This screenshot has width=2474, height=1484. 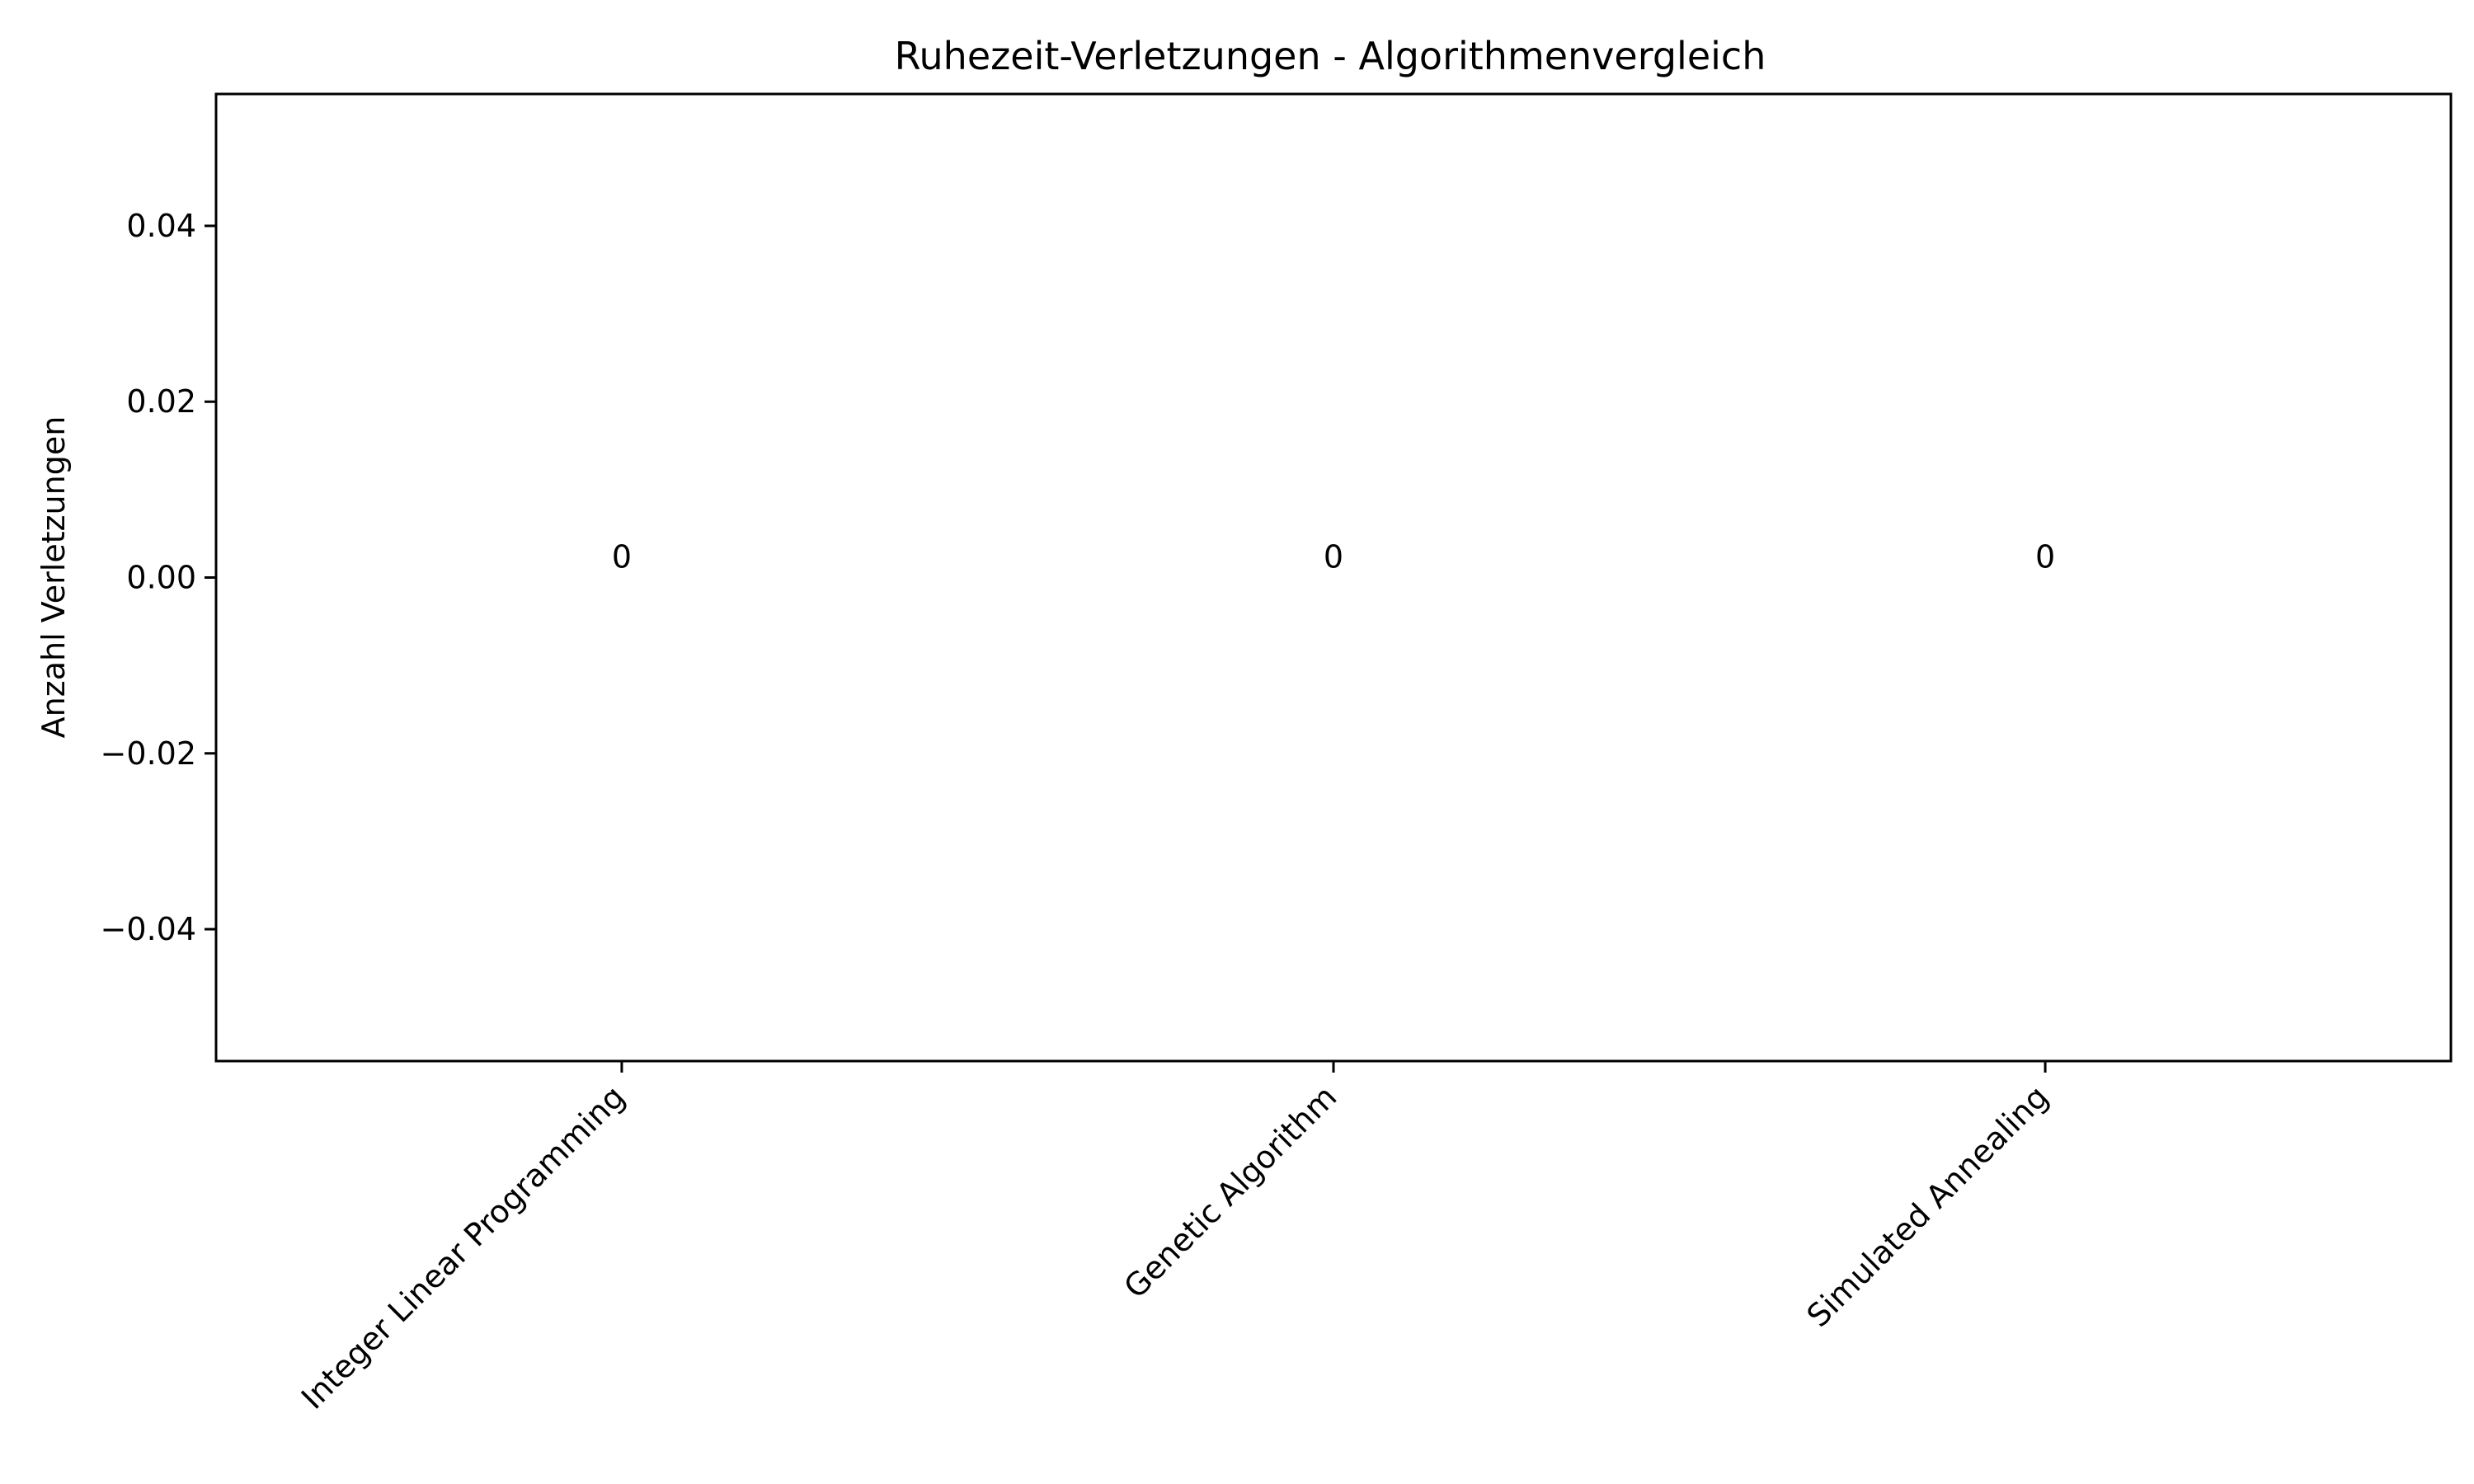 I want to click on x-tick-label: Simulated Annealing, so click(x=1928, y=1206).